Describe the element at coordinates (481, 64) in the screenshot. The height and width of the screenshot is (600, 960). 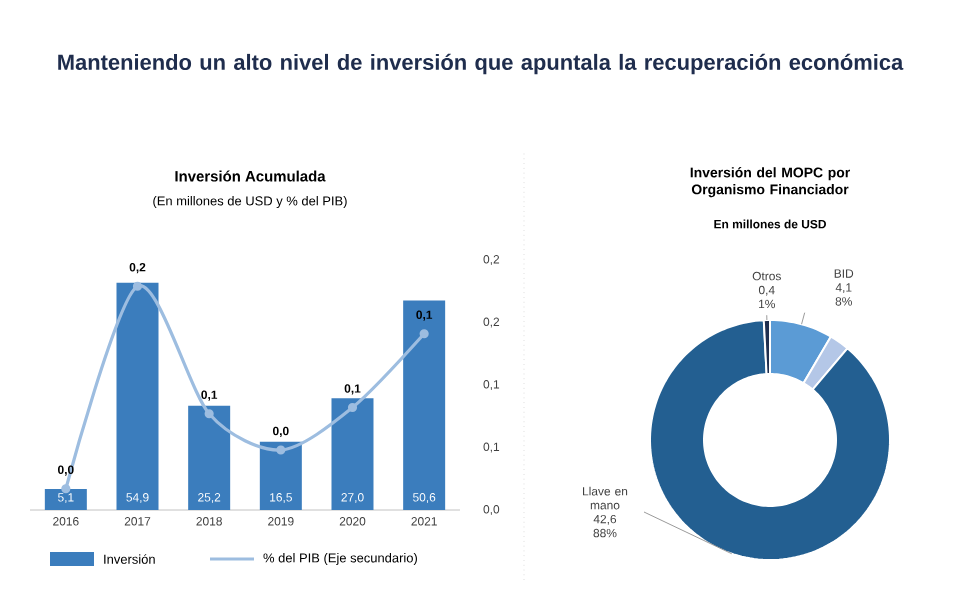
I see `text: Manteniendo un alto nivel de inversión que apuntala la recuperación económica` at that location.